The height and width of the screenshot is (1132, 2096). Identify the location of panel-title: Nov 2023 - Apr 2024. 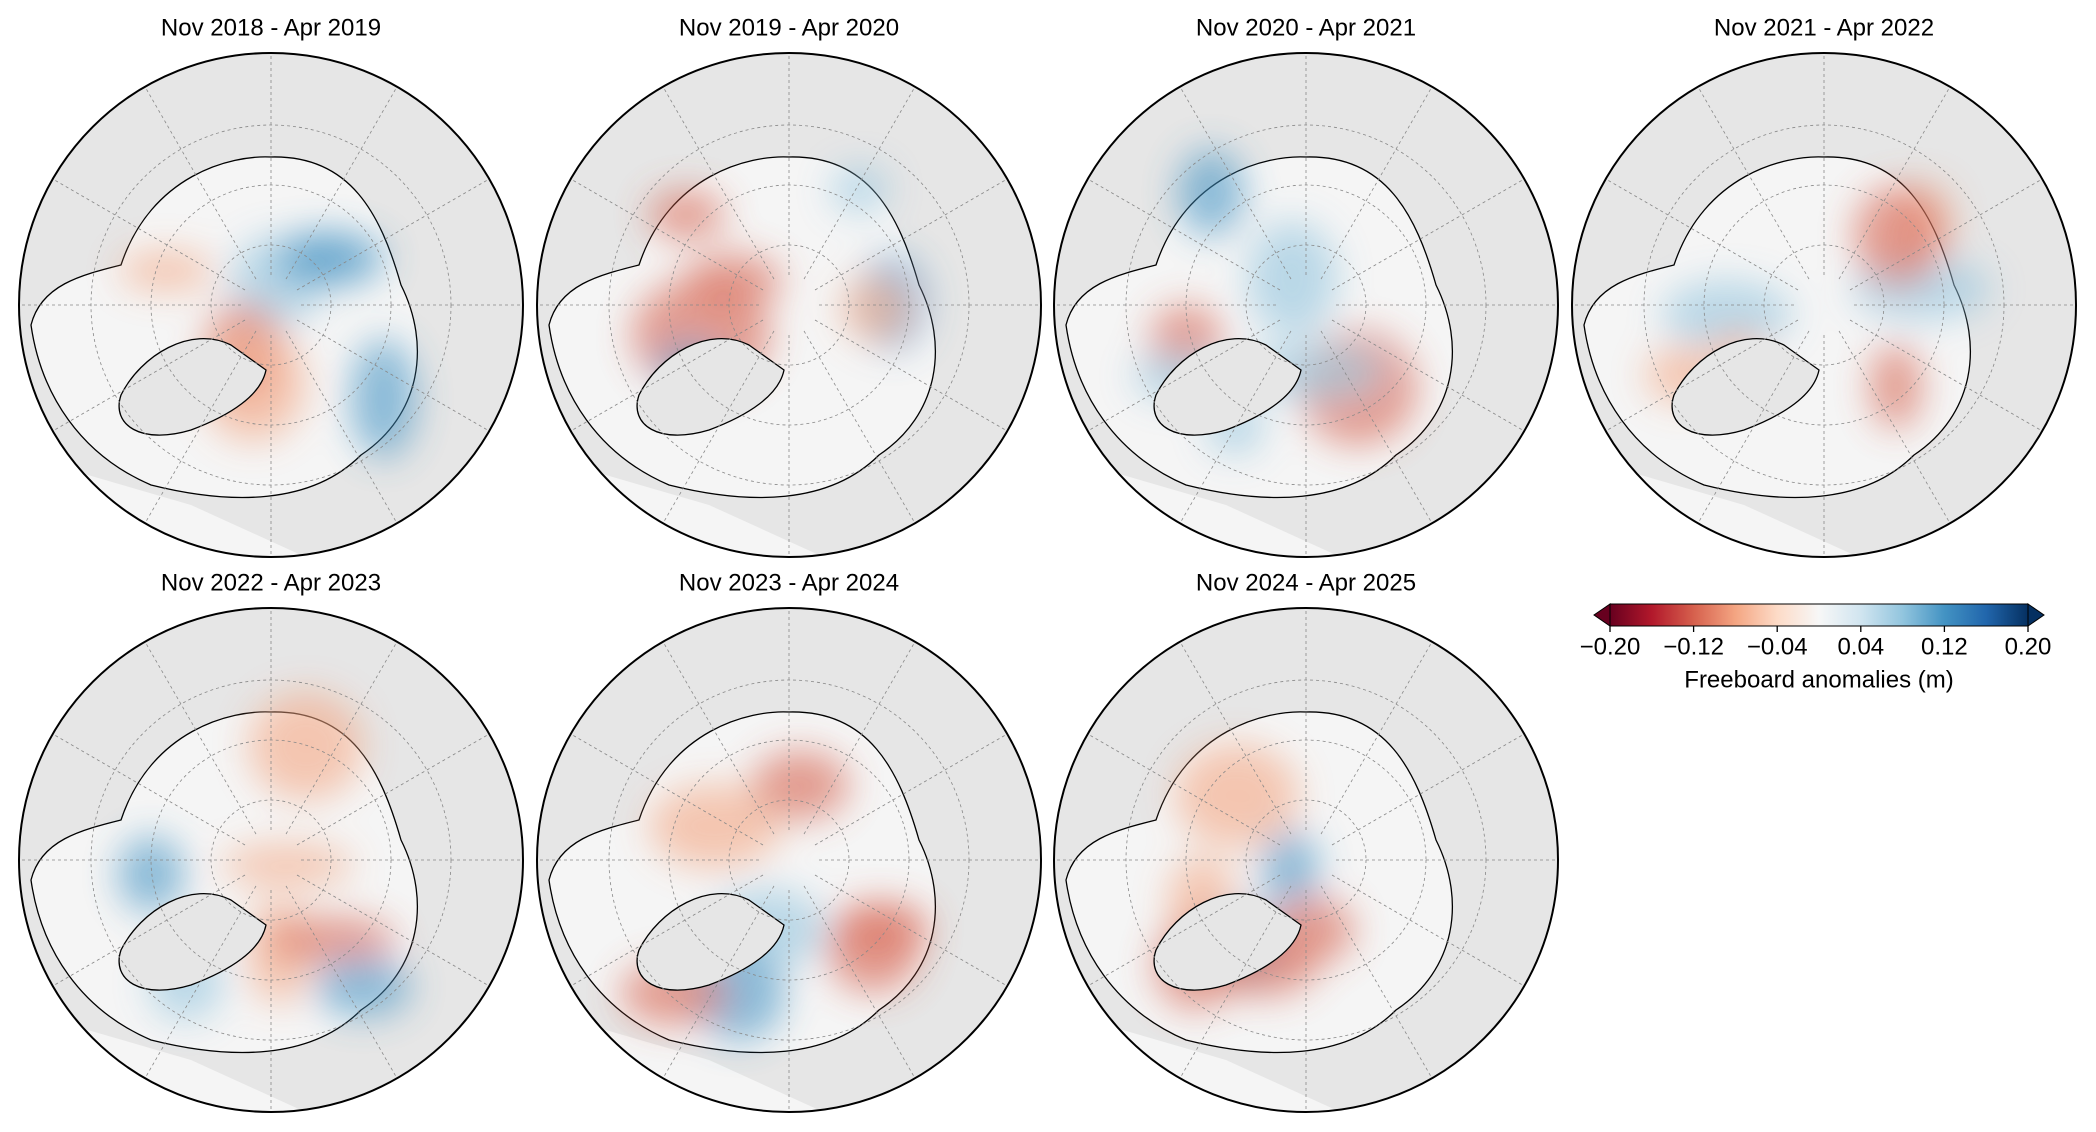
(789, 582).